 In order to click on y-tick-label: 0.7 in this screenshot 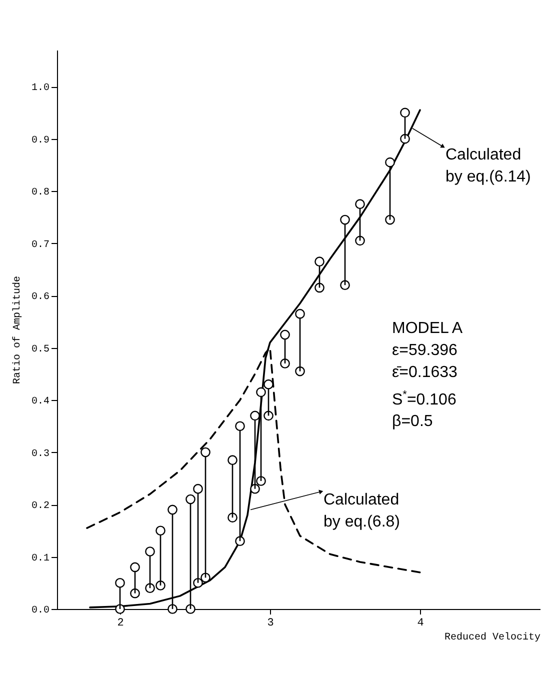, I will do `click(40, 245)`.